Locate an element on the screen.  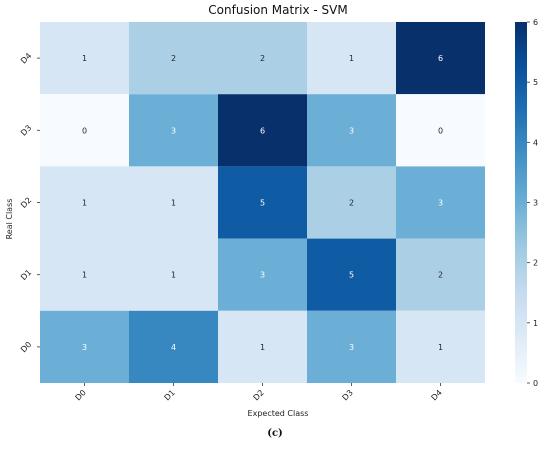
heatmap-cell-D2-D0 is located at coordinates (84, 202).